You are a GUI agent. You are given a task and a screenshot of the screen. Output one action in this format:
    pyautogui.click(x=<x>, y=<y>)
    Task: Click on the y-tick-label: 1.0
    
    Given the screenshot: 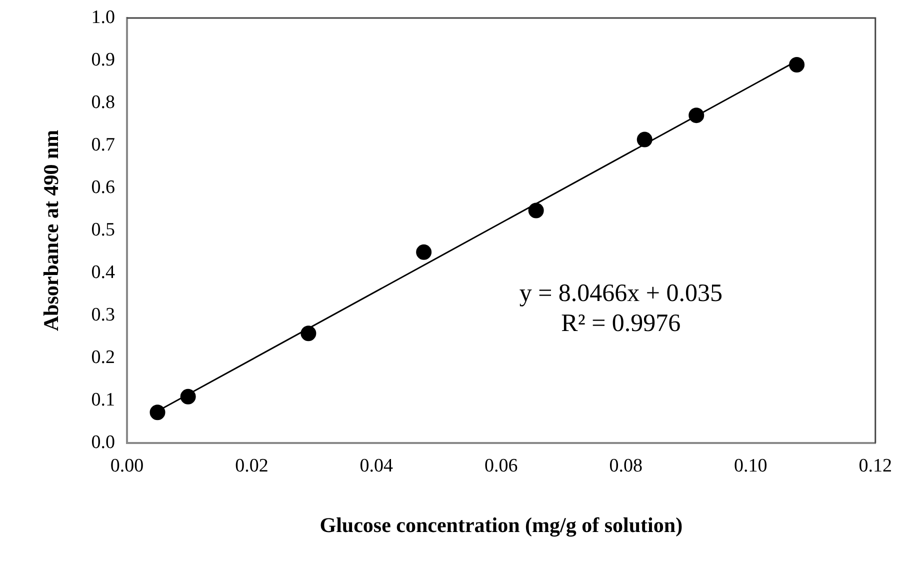 What is the action you would take?
    pyautogui.click(x=103, y=17)
    